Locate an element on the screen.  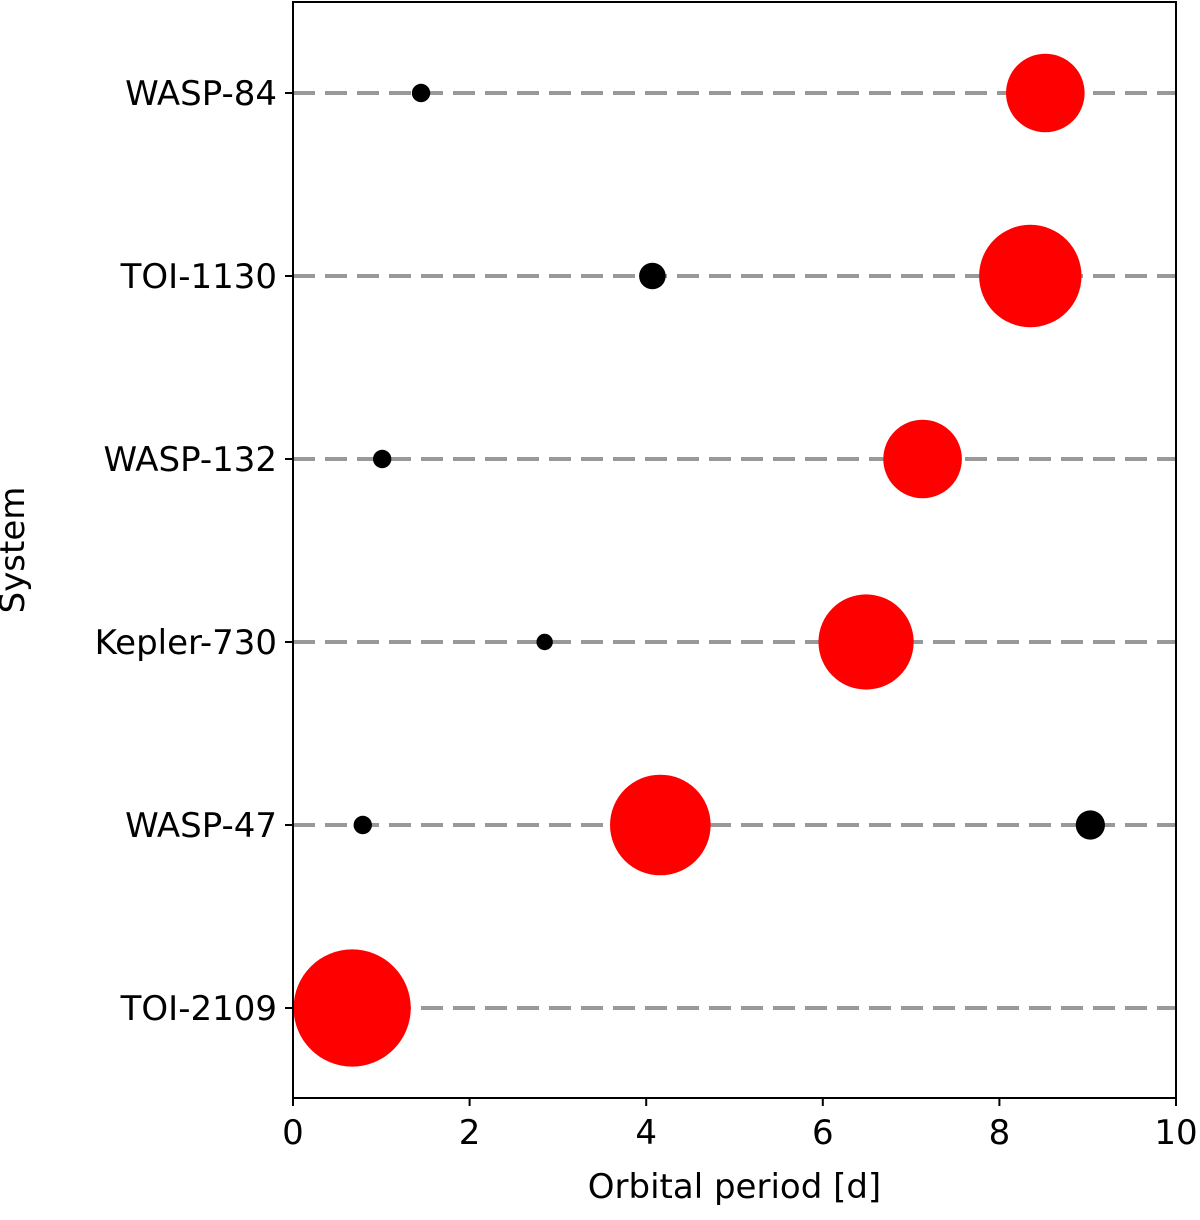
x-tick-label-6: 6 is located at coordinates (823, 1133).